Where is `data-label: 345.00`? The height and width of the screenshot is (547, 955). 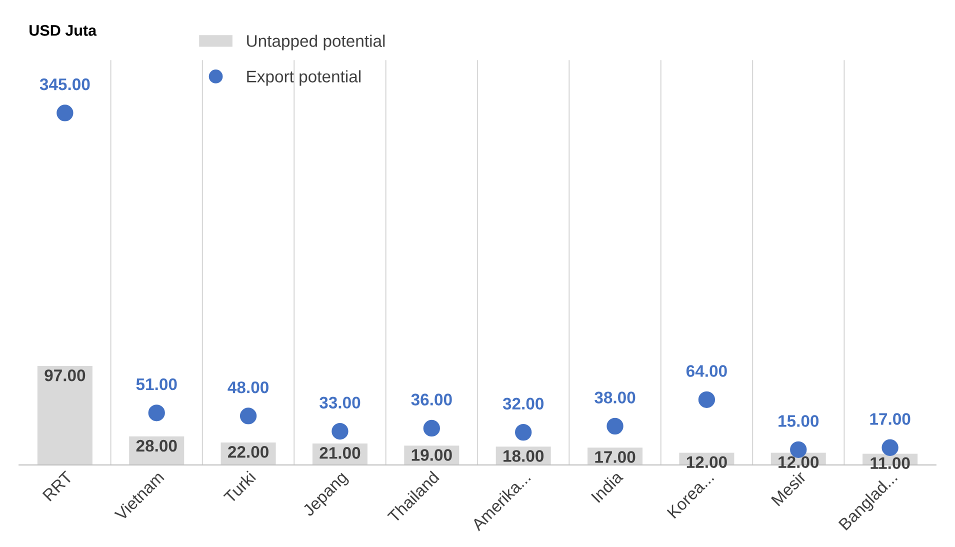
data-label: 345.00 is located at coordinates (65, 84).